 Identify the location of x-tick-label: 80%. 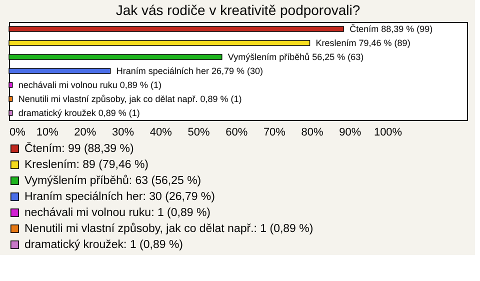
(312, 132).